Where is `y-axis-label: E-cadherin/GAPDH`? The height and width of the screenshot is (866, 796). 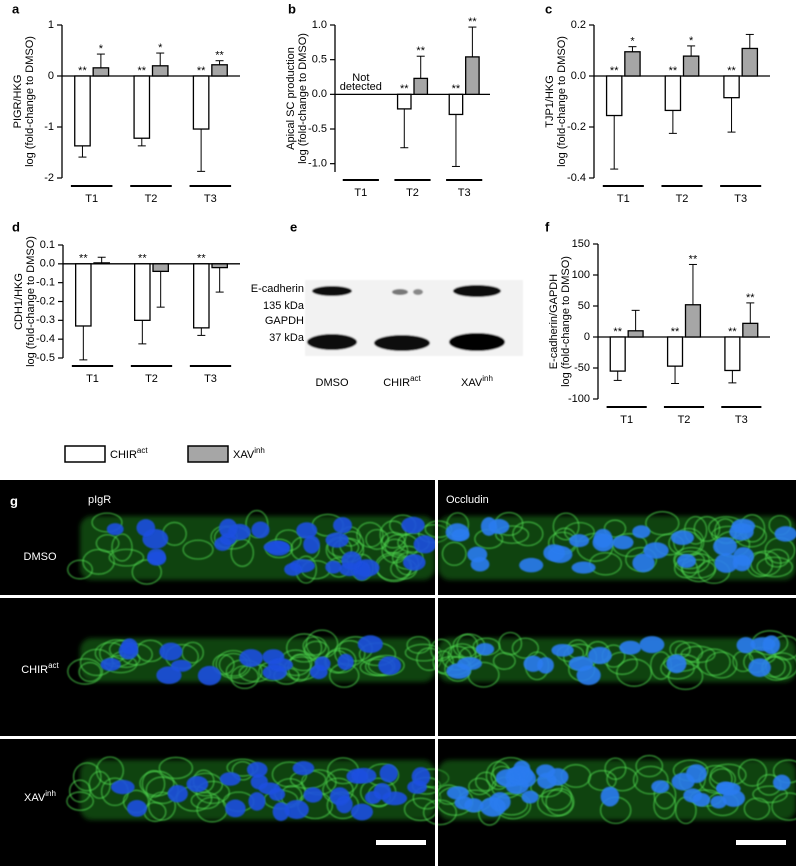 y-axis-label: E-cadherin/GAPDH is located at coordinates (554, 321).